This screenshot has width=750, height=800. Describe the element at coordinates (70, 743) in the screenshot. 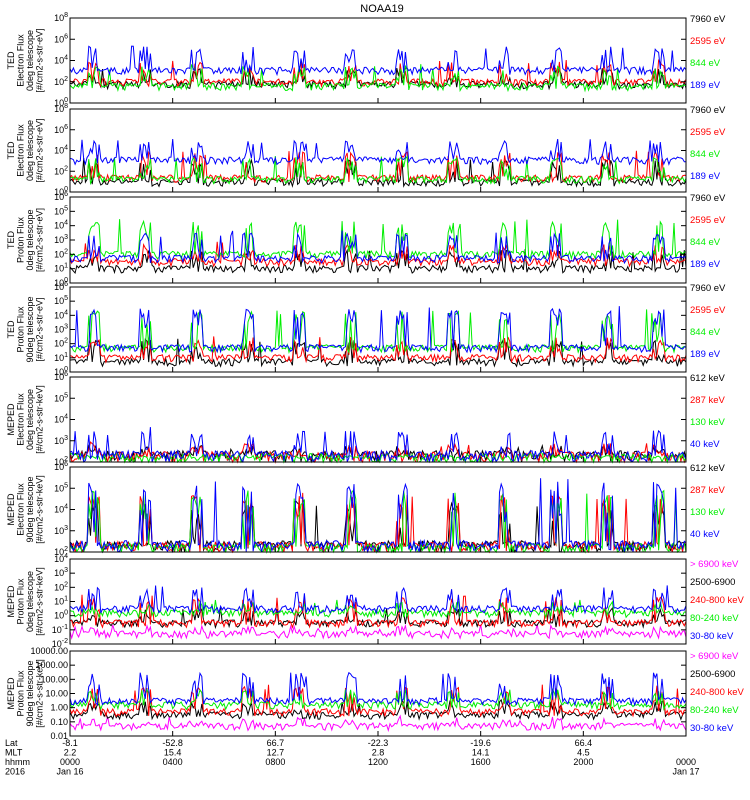

I see `x-lat-label: -8.1` at that location.